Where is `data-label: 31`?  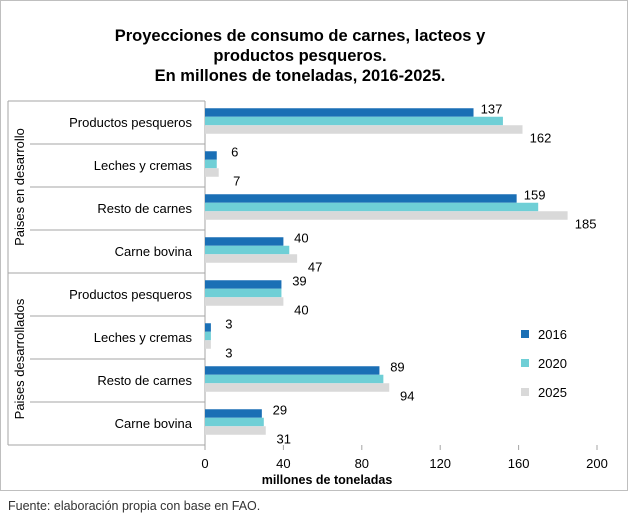 data-label: 31 is located at coordinates (284, 439).